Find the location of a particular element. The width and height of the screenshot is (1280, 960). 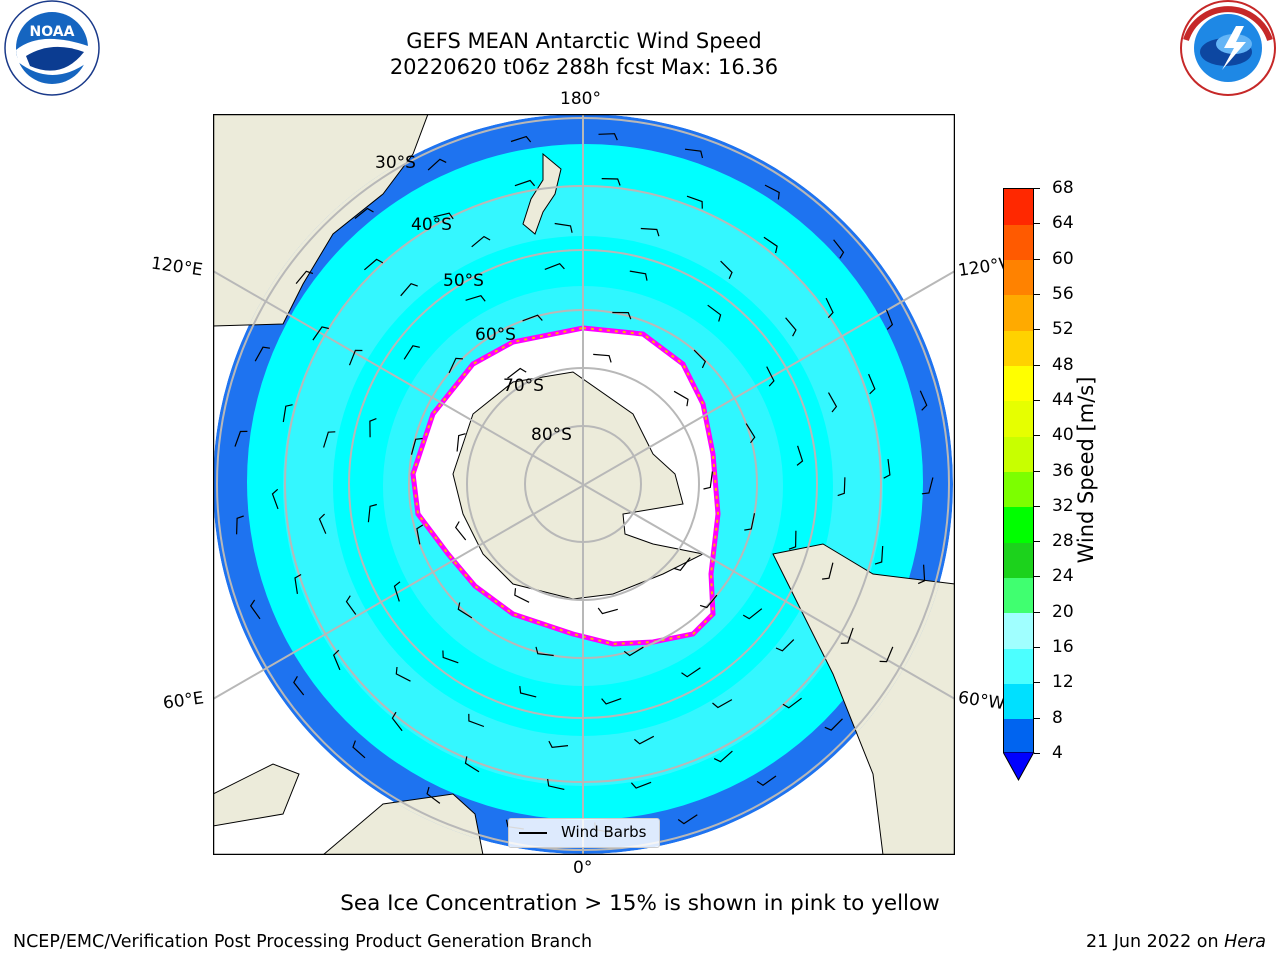

lon-label-180: 180° is located at coordinates (580, 99).